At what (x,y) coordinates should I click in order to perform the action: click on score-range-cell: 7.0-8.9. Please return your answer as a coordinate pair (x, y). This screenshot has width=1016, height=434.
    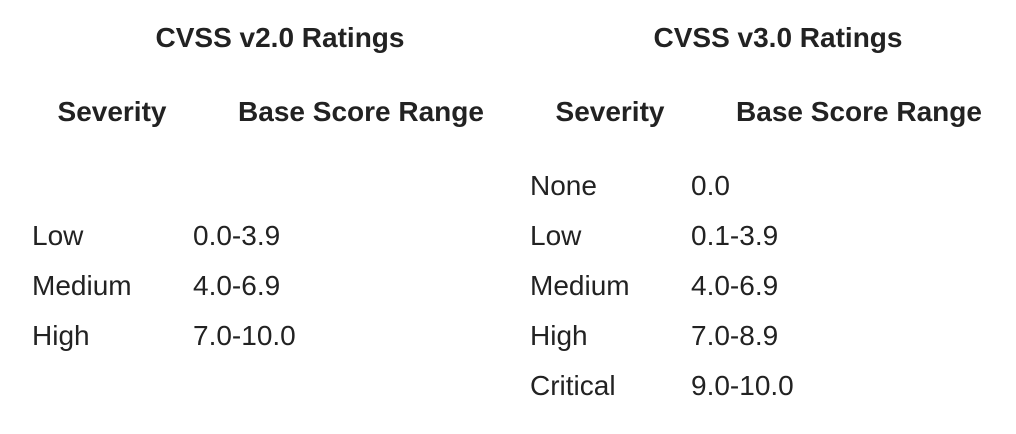
    Looking at the image, I should click on (735, 335).